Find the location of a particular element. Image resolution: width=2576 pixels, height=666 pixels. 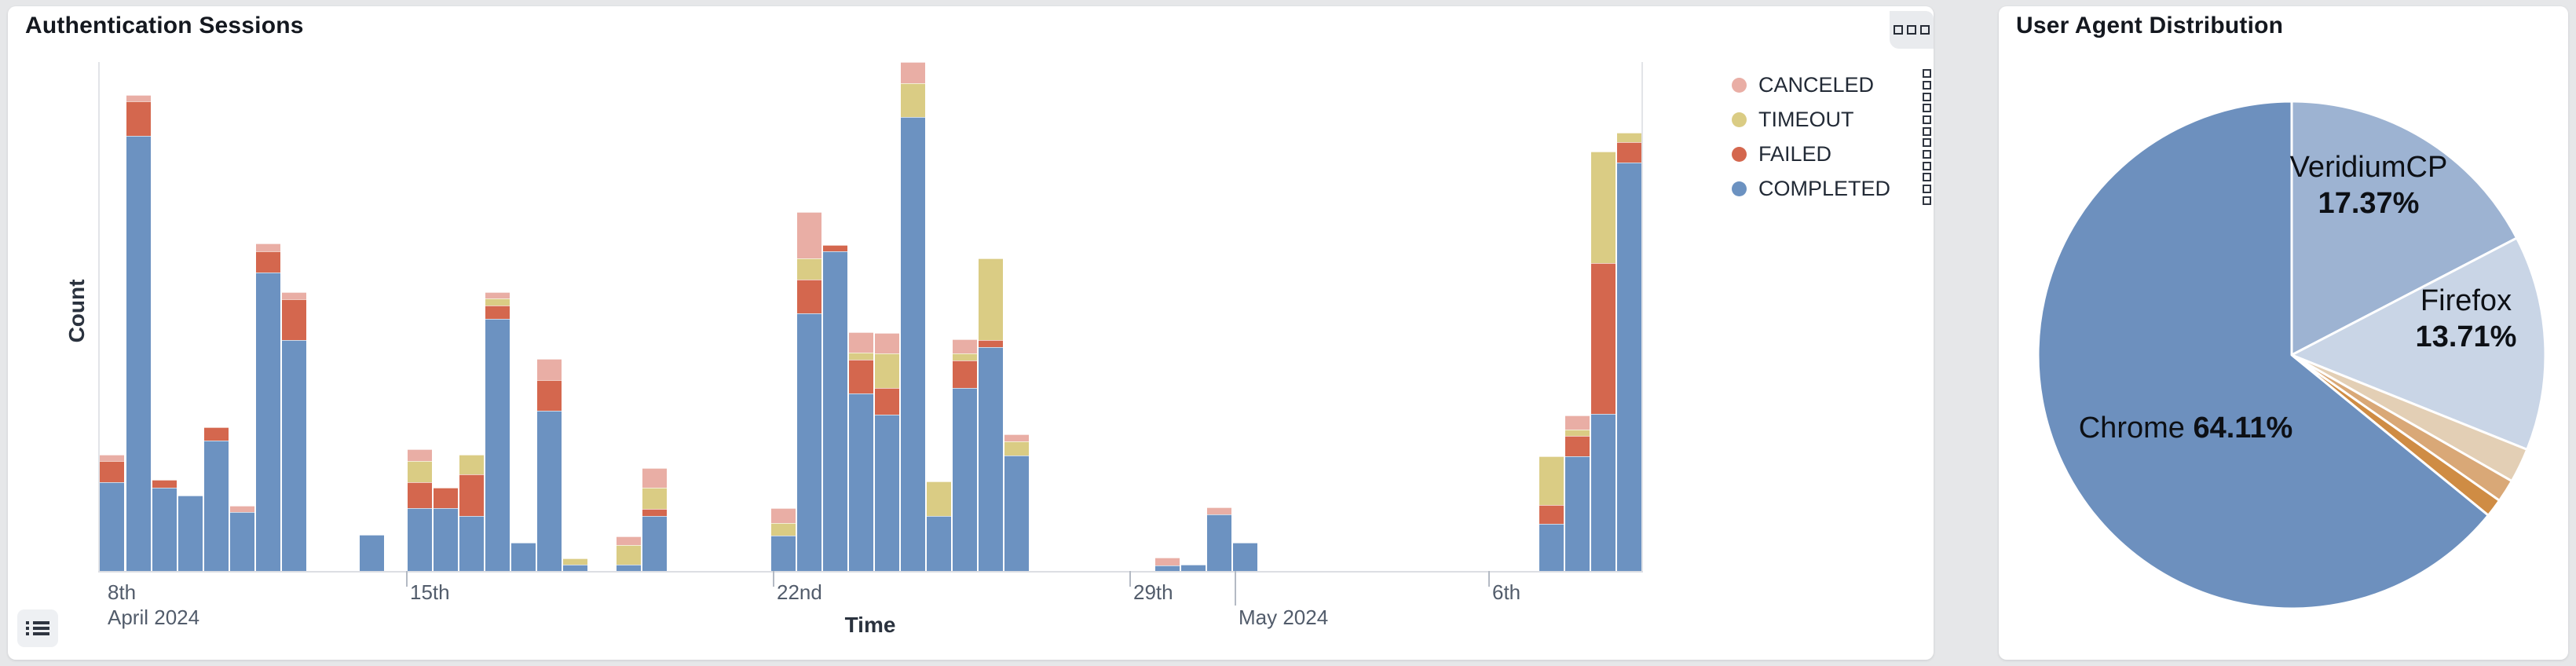

pie-slice-firefox is located at coordinates (2418, 343).